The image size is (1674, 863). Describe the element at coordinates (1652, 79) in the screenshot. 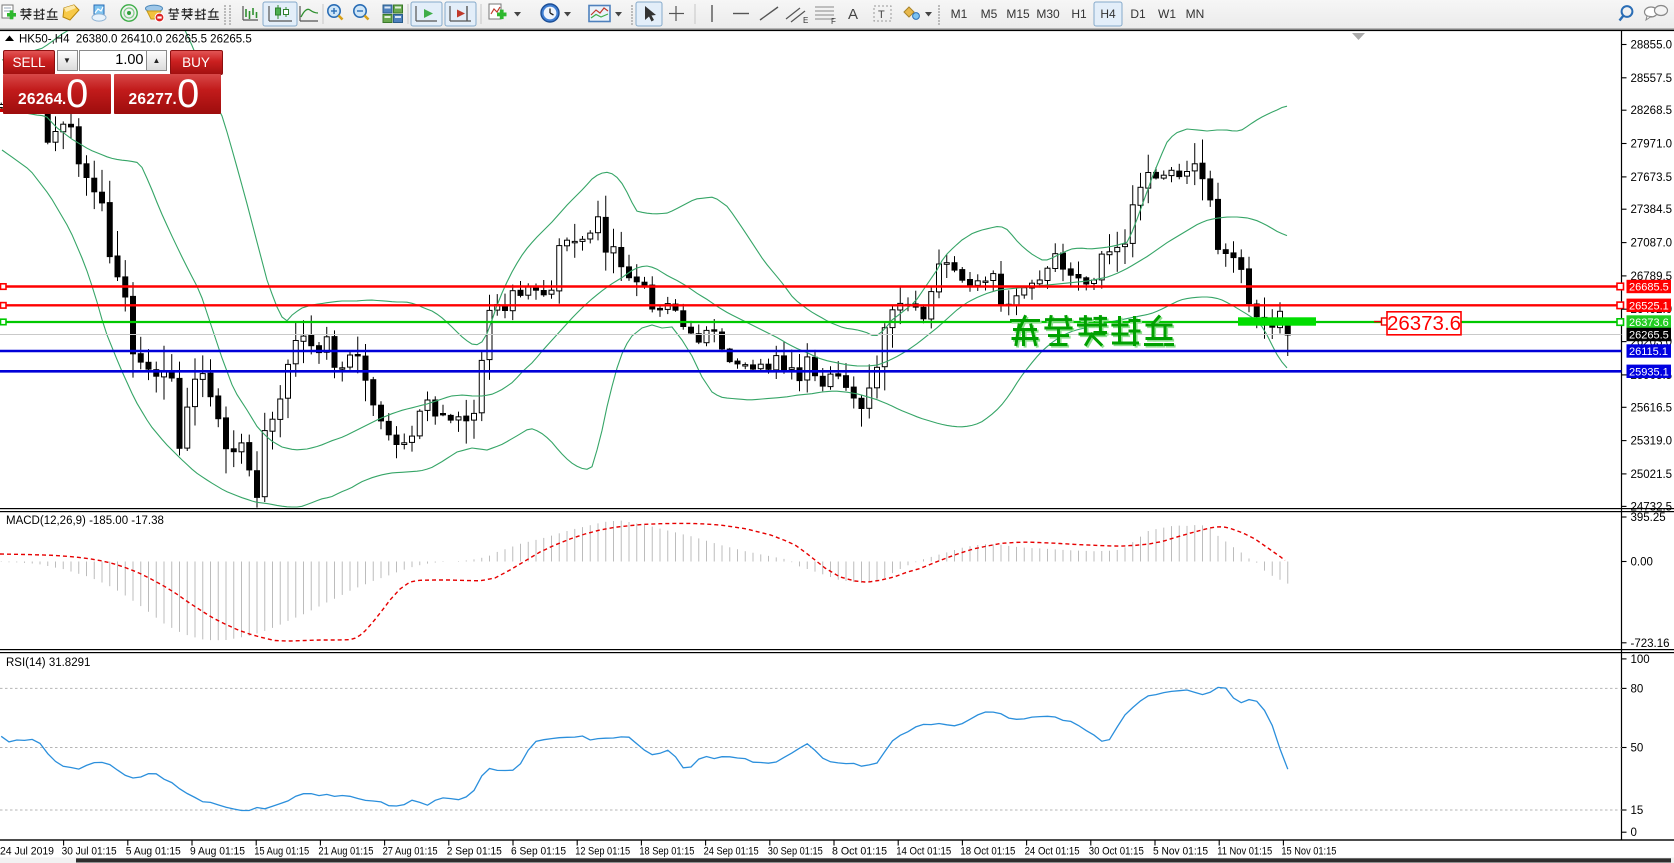

I see `svg-text: 28557.5` at that location.